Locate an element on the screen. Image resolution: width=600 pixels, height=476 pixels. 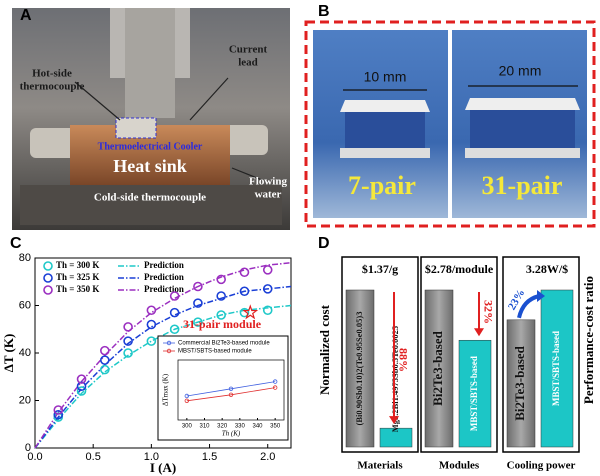
arrow is located at coordinates (528, 306).